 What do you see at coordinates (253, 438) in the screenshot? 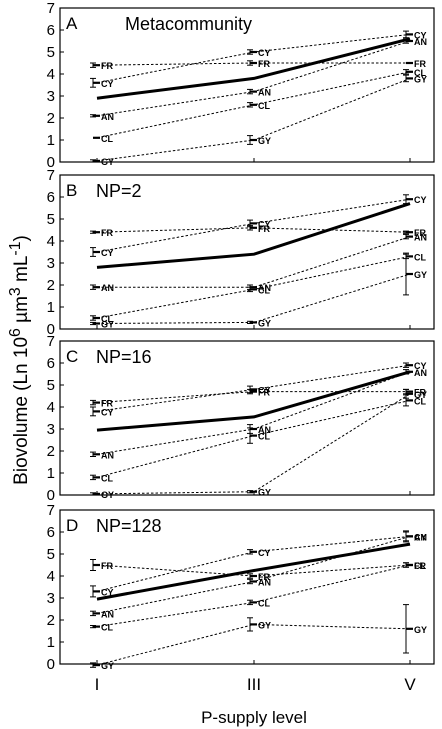
I see `series-line-cl` at bounding box center [253, 438].